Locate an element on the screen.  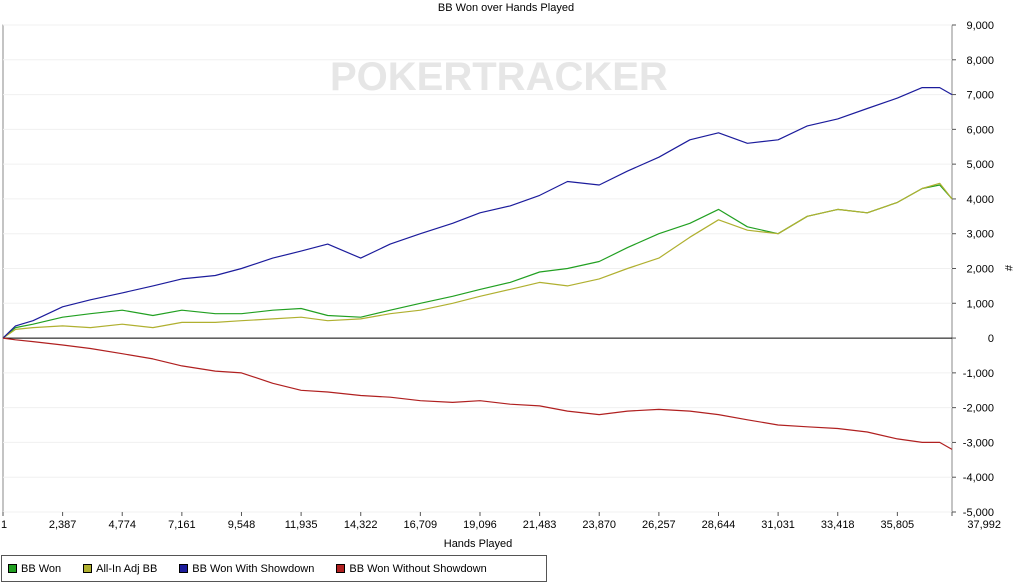
x-tick-label: 37,992 is located at coordinates (984, 525).